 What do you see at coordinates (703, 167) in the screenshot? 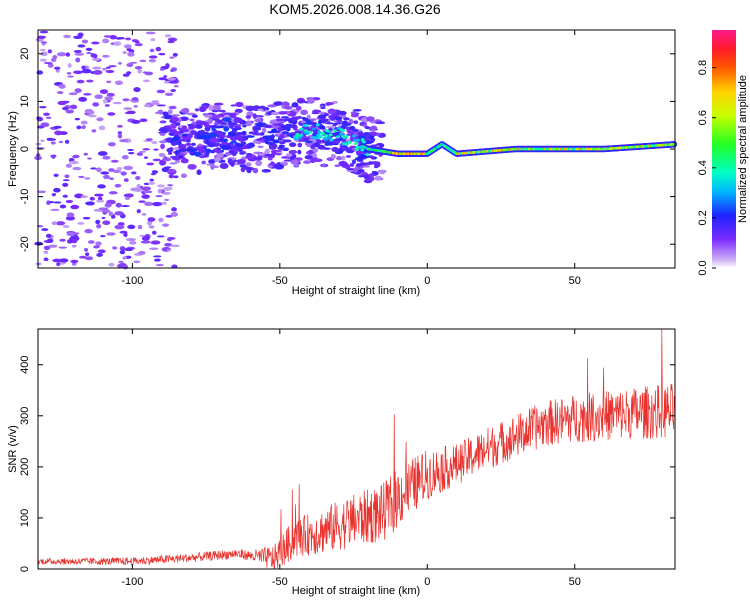
I see `colorbar-tick-label: 0.4` at bounding box center [703, 167].